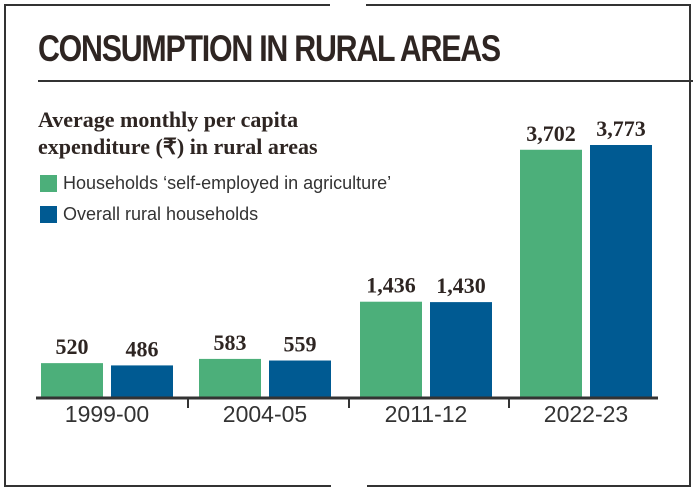  Describe the element at coordinates (621, 128) in the screenshot. I see `data-label: 3,773` at that location.